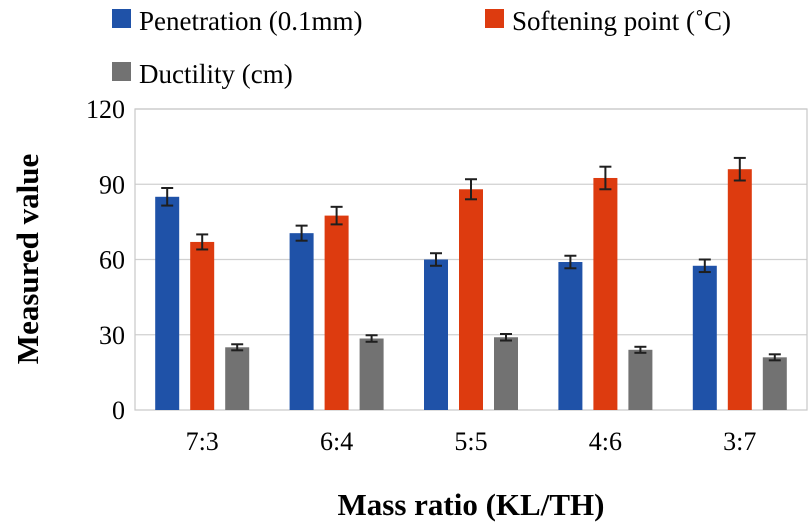 Image resolution: width=808 pixels, height=527 pixels. I want to click on legend-item-ductility: Ductility (cm), so click(202, 74).